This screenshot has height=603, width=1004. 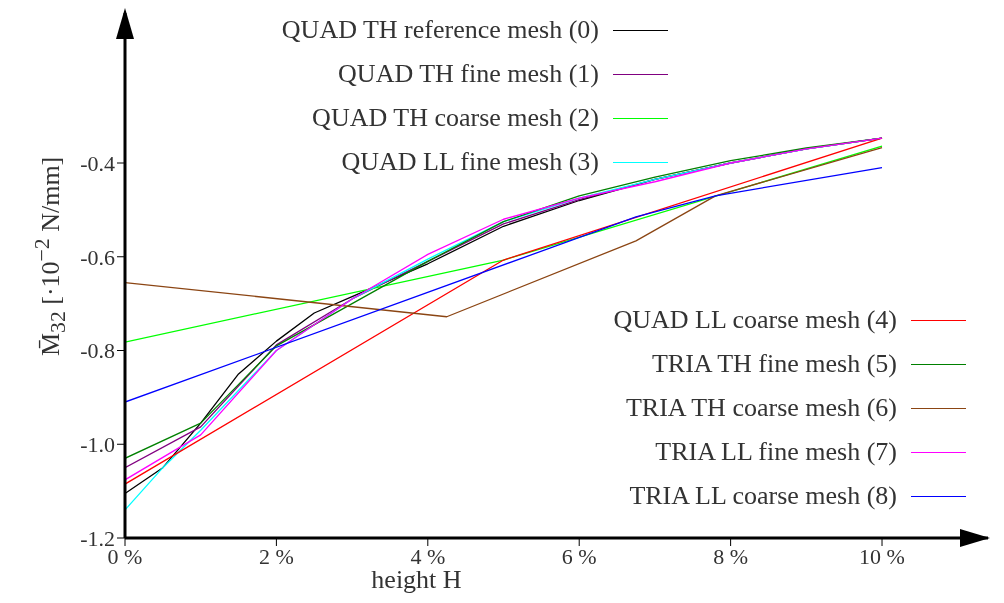 I want to click on legend-label: QUAD LL coarse mesh (4), so click(x=755, y=320).